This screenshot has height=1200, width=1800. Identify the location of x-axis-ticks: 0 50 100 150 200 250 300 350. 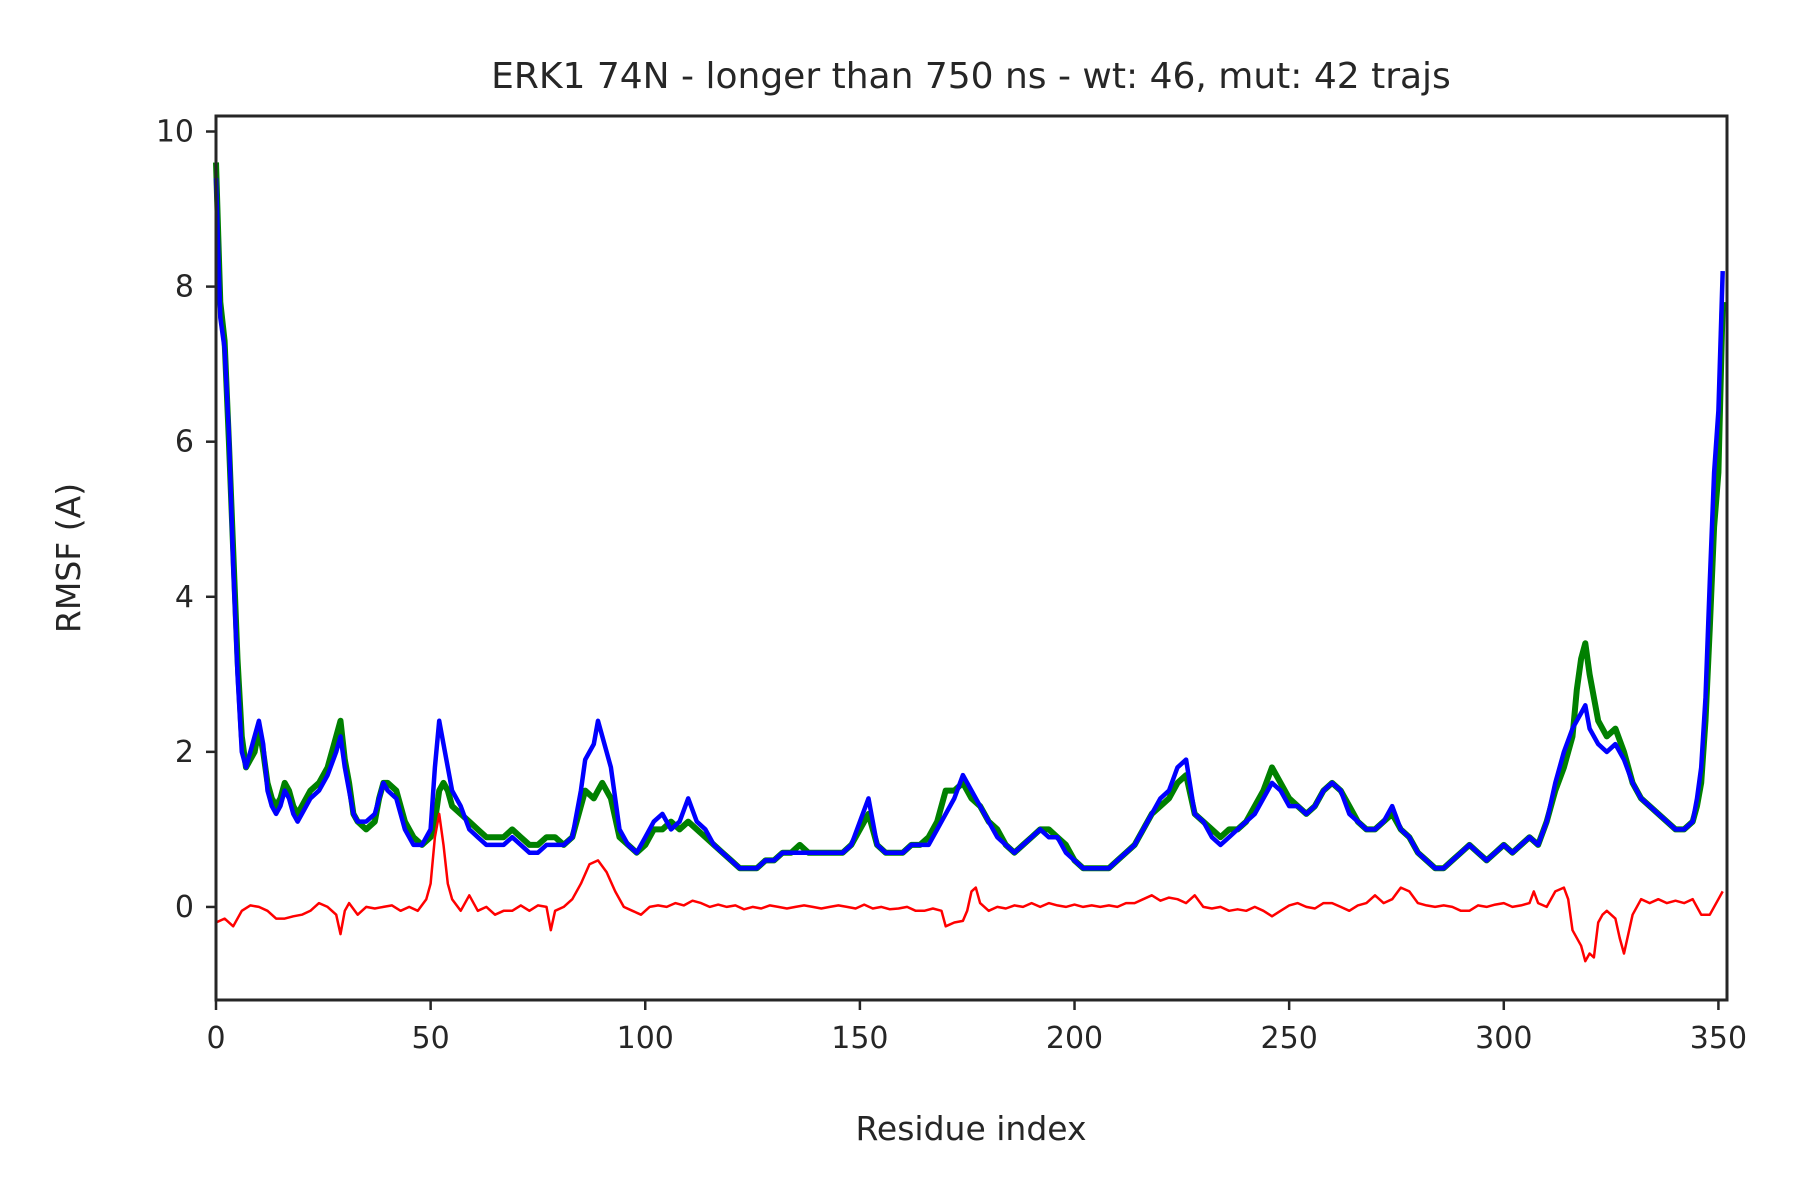
(976, 1028).